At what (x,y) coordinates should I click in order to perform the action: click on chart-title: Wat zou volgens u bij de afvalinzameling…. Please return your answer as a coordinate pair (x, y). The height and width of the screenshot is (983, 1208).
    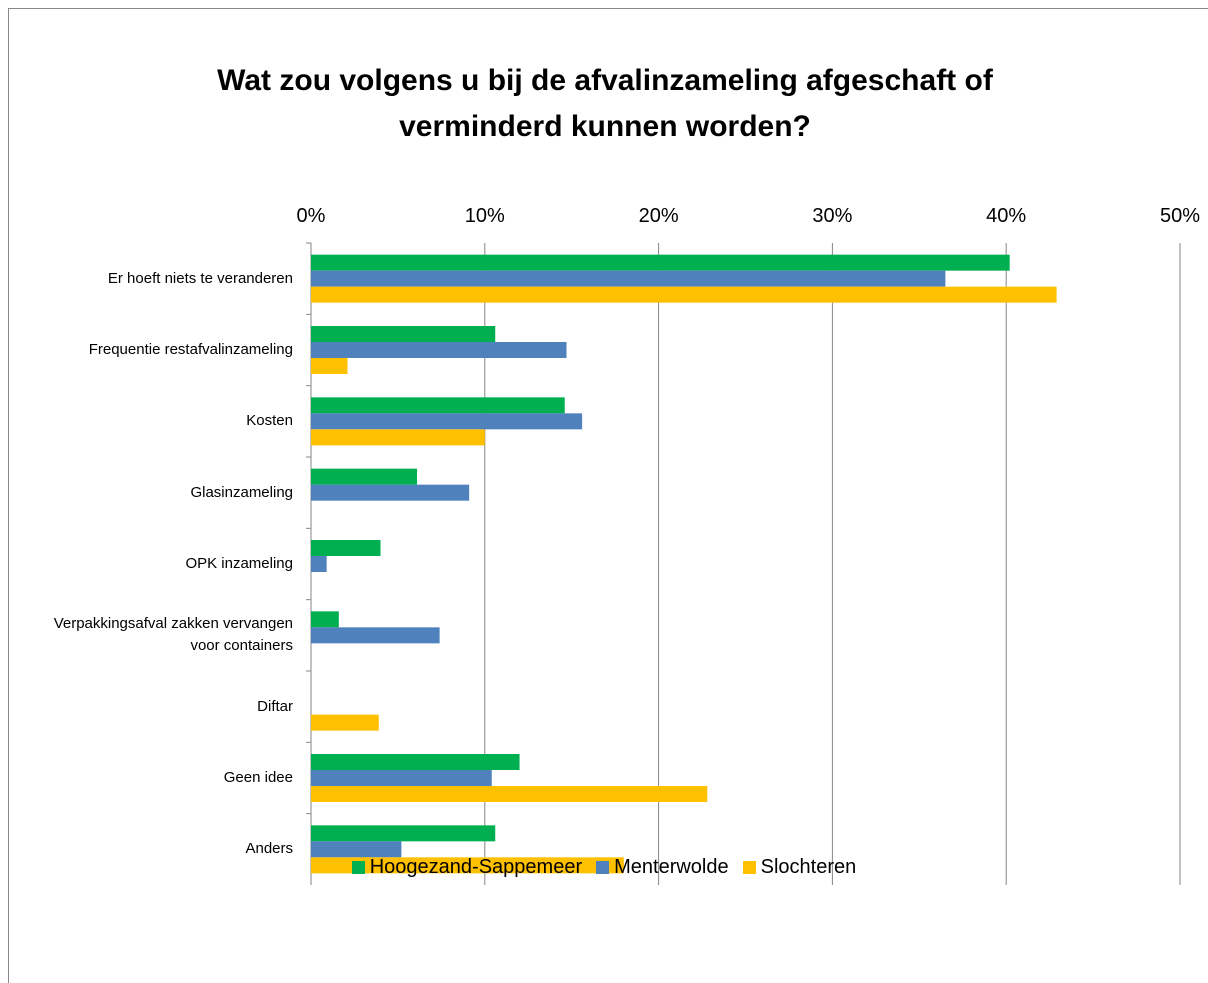
    Looking at the image, I should click on (605, 103).